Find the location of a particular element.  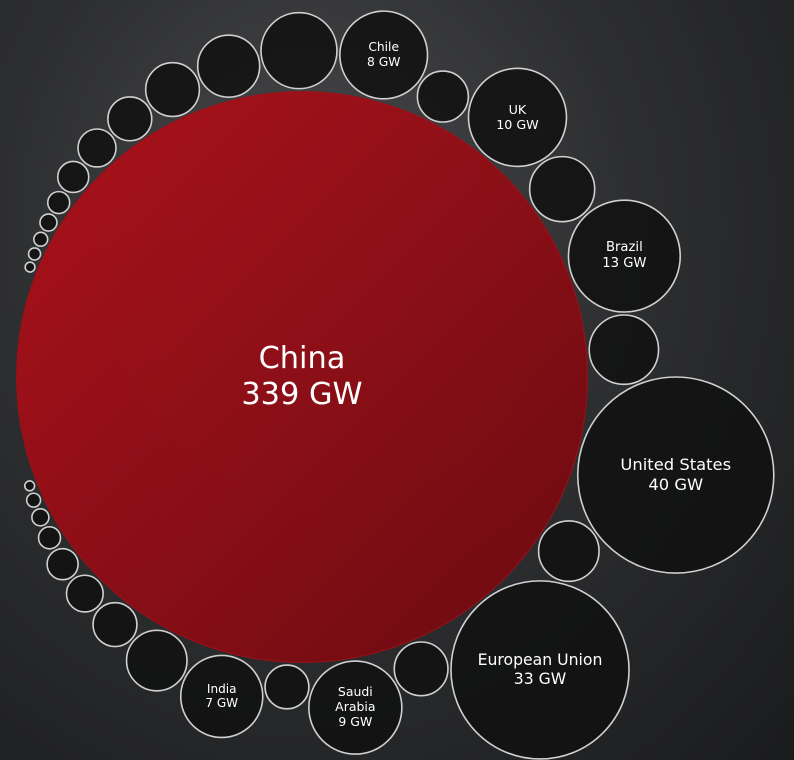

label-box: Saudi Arabia 9 GW is located at coordinates (355, 707).